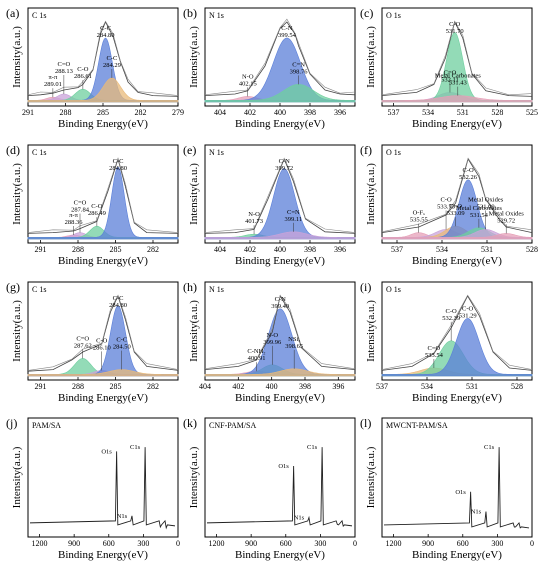 The image size is (550, 569). What do you see at coordinates (305, 386) in the screenshot?
I see `x-tick-label: 398` at bounding box center [305, 386].